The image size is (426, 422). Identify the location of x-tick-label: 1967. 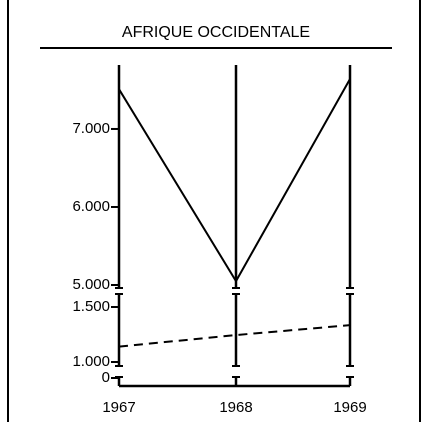
(118, 407).